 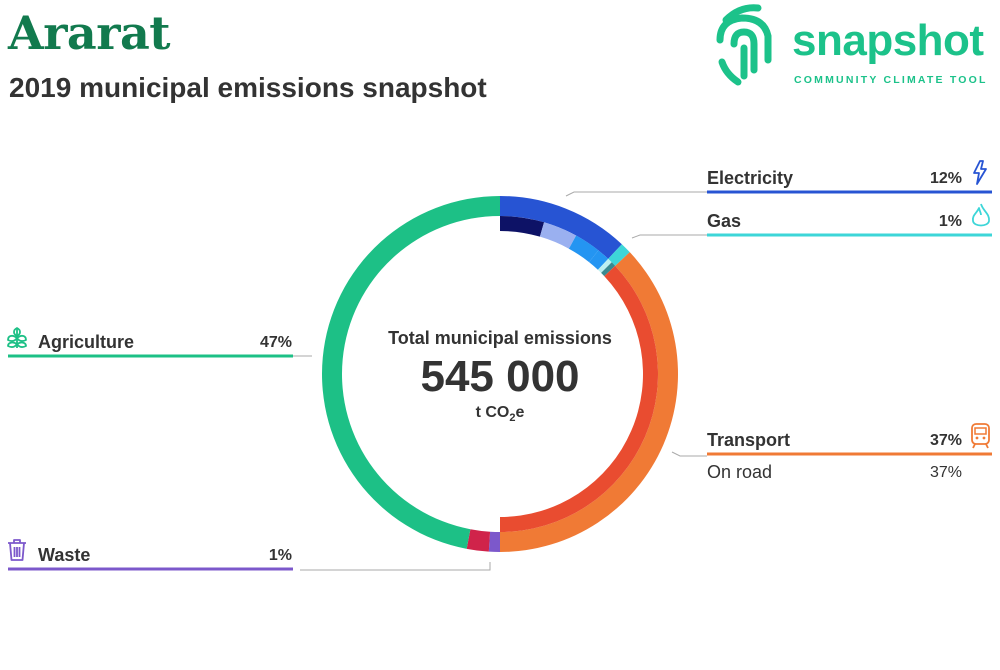 I want to click on leader-waste, so click(x=395, y=566).